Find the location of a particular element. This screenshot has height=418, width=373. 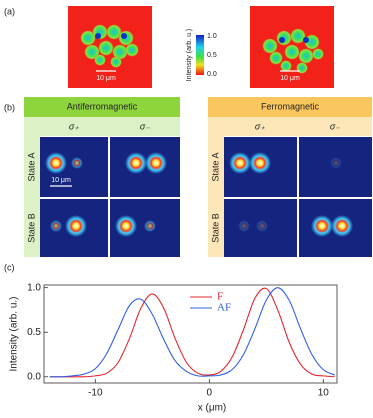

x-tick-label: -10 is located at coordinates (95, 393).